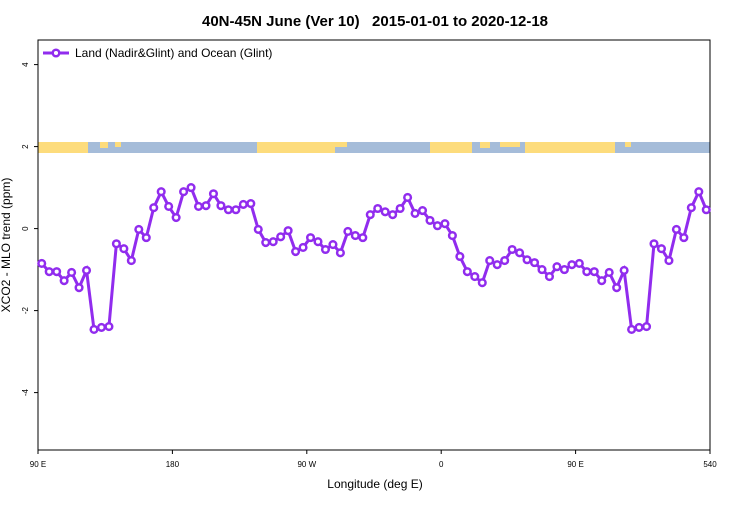 The width and height of the screenshot is (750, 505). Describe the element at coordinates (173, 464) in the screenshot. I see `x-tick-label: 180` at that location.